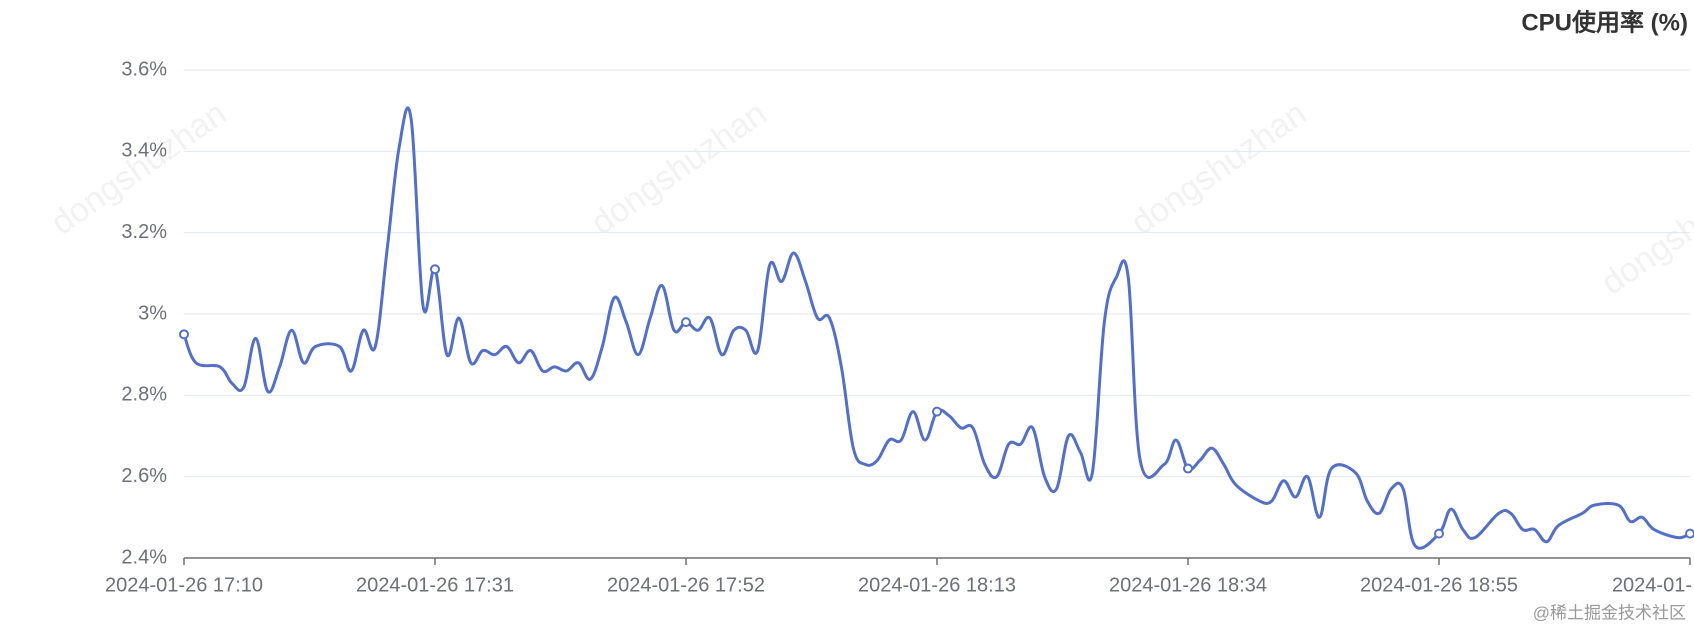 The image size is (1694, 630). Describe the element at coordinates (686, 585) in the screenshot. I see `x-tick-label: 2024-01-26 17:52` at that location.